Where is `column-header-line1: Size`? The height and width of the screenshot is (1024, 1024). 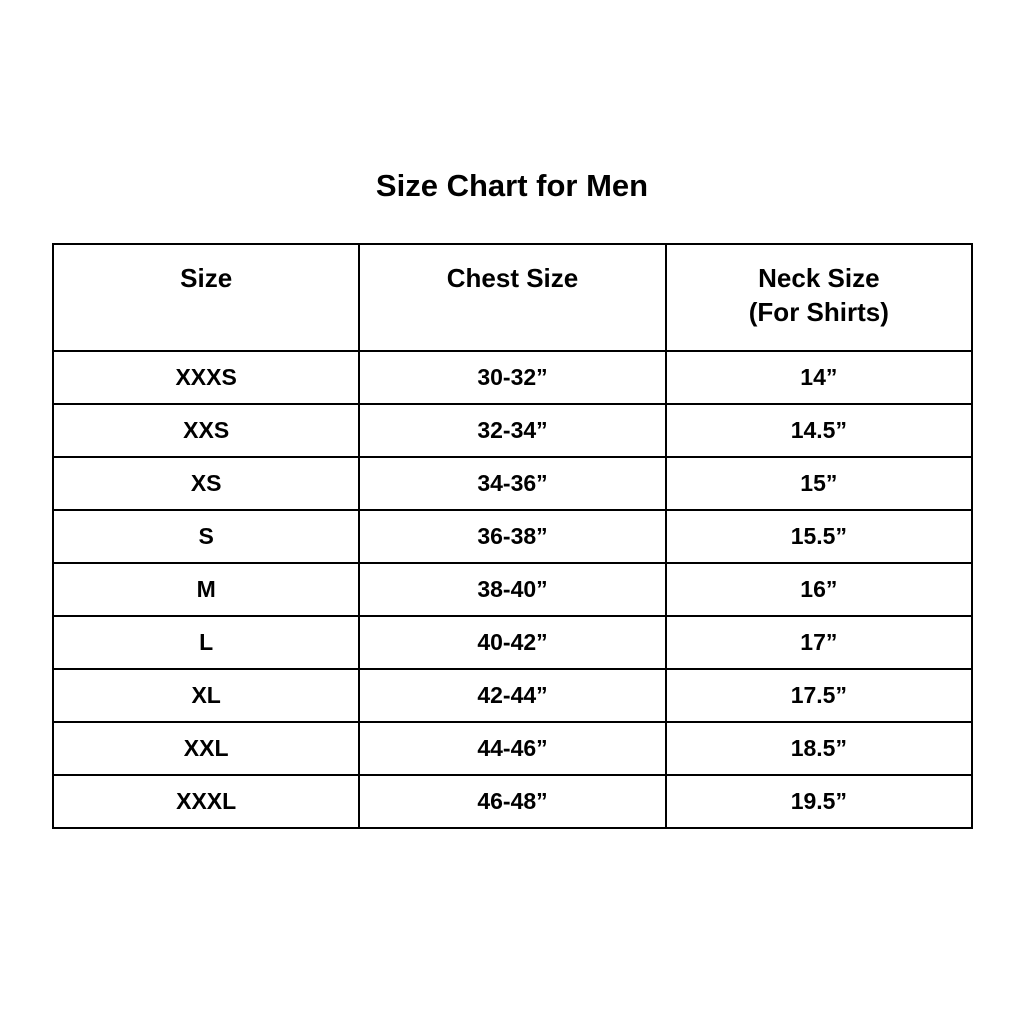 column-header-line1: Size is located at coordinates (206, 278).